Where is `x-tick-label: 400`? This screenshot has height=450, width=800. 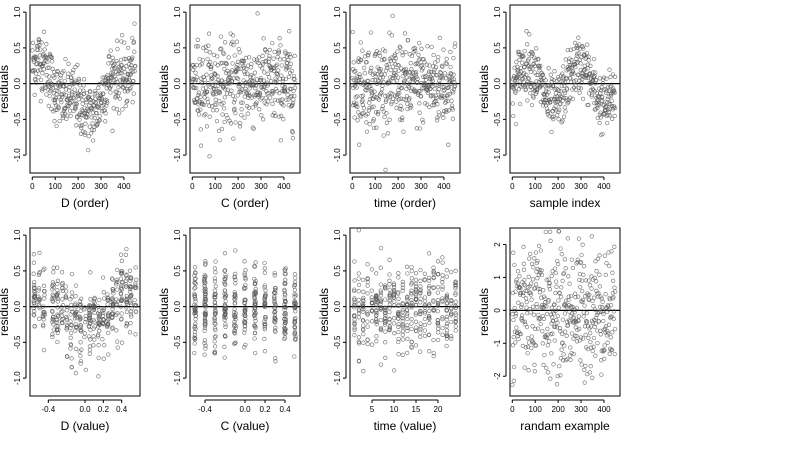
x-tick-label: 400 is located at coordinates (604, 409).